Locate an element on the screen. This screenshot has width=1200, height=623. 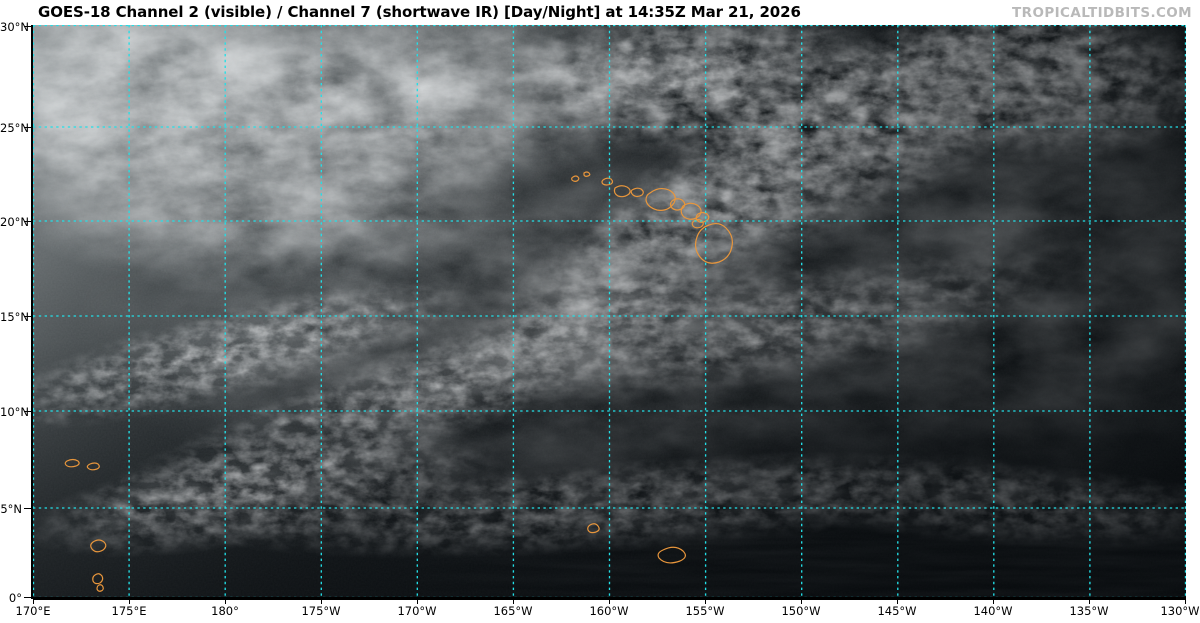
lon-label-175w: 175°W is located at coordinates (321, 611).